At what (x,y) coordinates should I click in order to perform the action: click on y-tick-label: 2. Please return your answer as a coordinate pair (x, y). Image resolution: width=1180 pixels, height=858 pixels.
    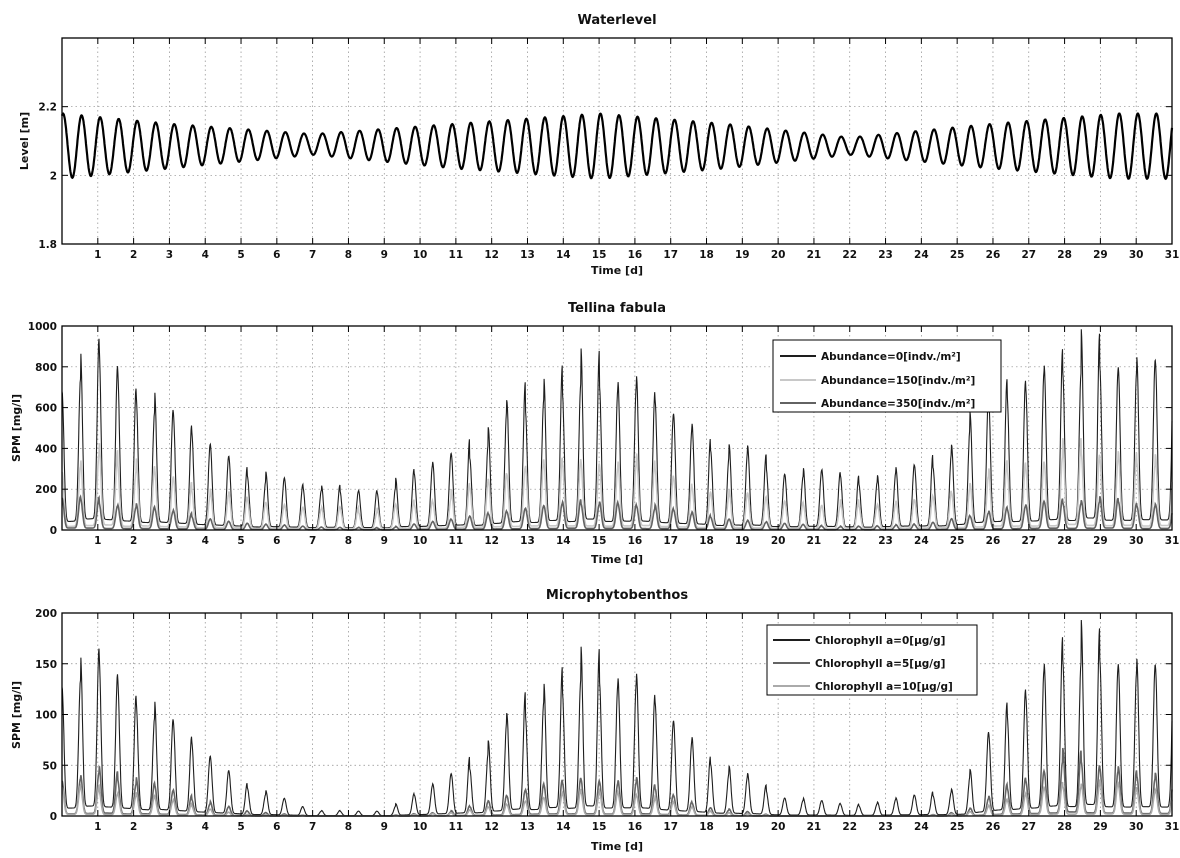
    Looking at the image, I should click on (53, 176).